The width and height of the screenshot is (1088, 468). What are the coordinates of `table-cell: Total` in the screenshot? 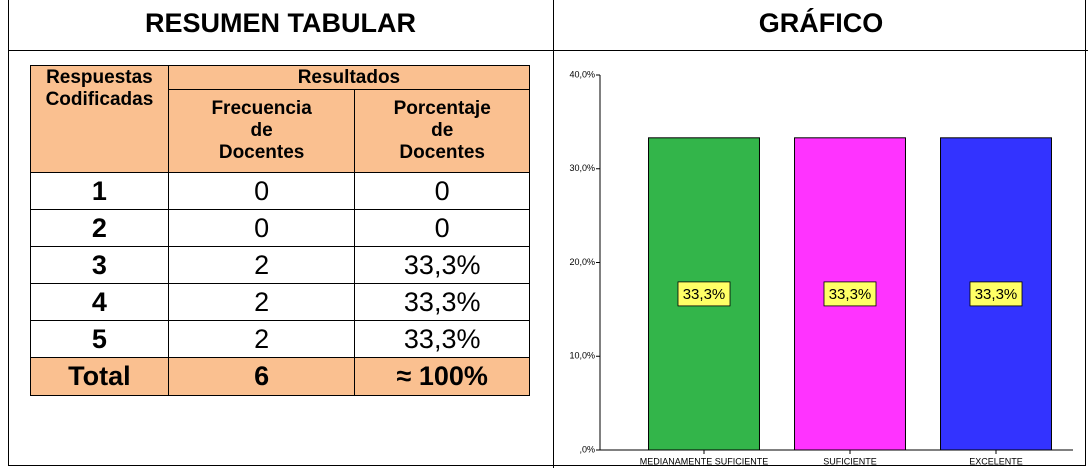 It's located at (99, 376).